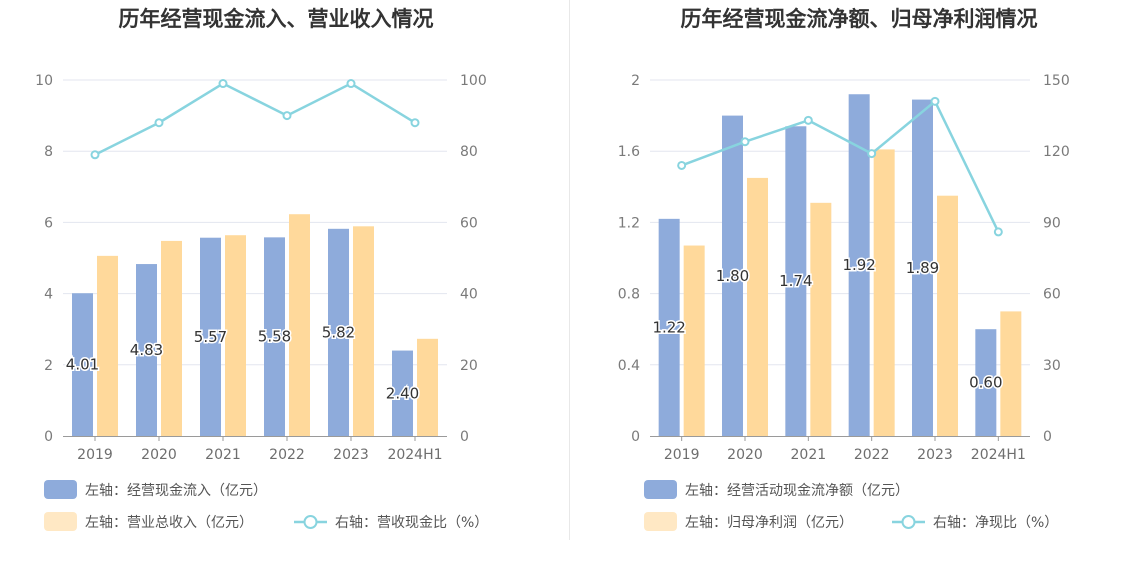  Describe the element at coordinates (48, 366) in the screenshot. I see `chart1-left-tick-label: 2` at that location.